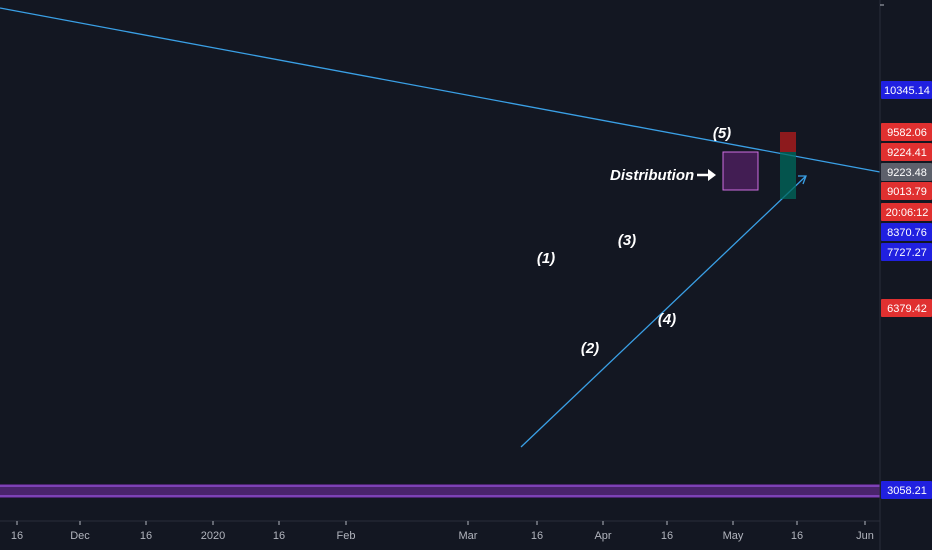 The height and width of the screenshot is (550, 932). What do you see at coordinates (722, 133) in the screenshot?
I see `wave-label-5: (5)` at bounding box center [722, 133].